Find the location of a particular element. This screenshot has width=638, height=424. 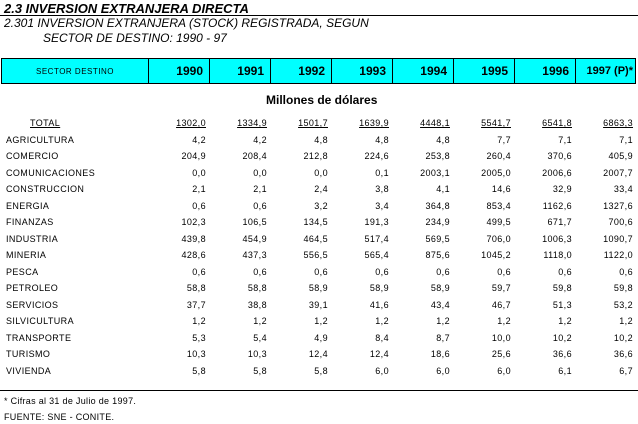

row-value: 1162,6 is located at coordinates (557, 205).